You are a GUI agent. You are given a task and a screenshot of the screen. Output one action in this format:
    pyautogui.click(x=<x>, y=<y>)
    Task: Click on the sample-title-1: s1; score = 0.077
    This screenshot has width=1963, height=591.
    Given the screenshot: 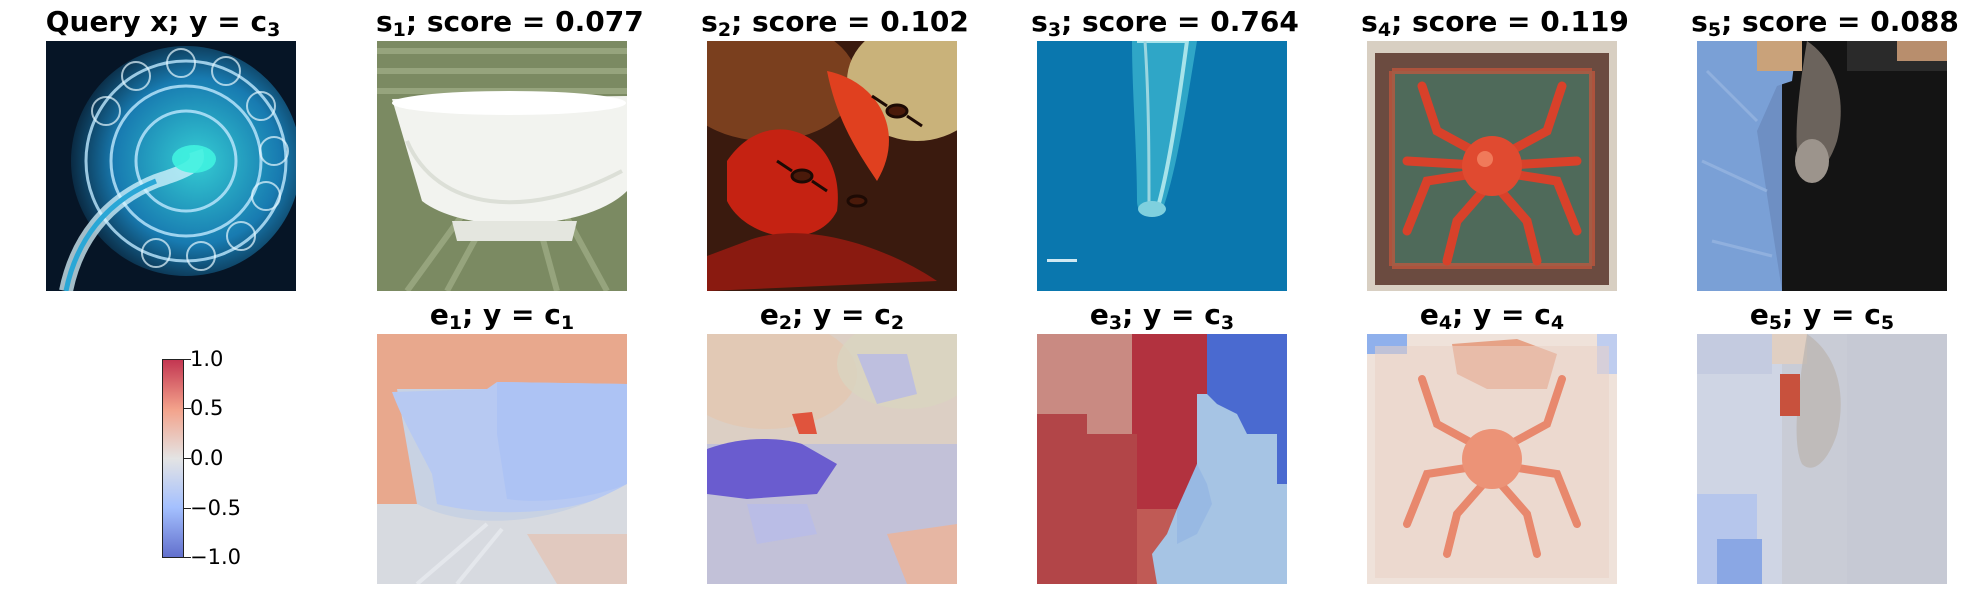 What is the action you would take?
    pyautogui.click(x=510, y=22)
    